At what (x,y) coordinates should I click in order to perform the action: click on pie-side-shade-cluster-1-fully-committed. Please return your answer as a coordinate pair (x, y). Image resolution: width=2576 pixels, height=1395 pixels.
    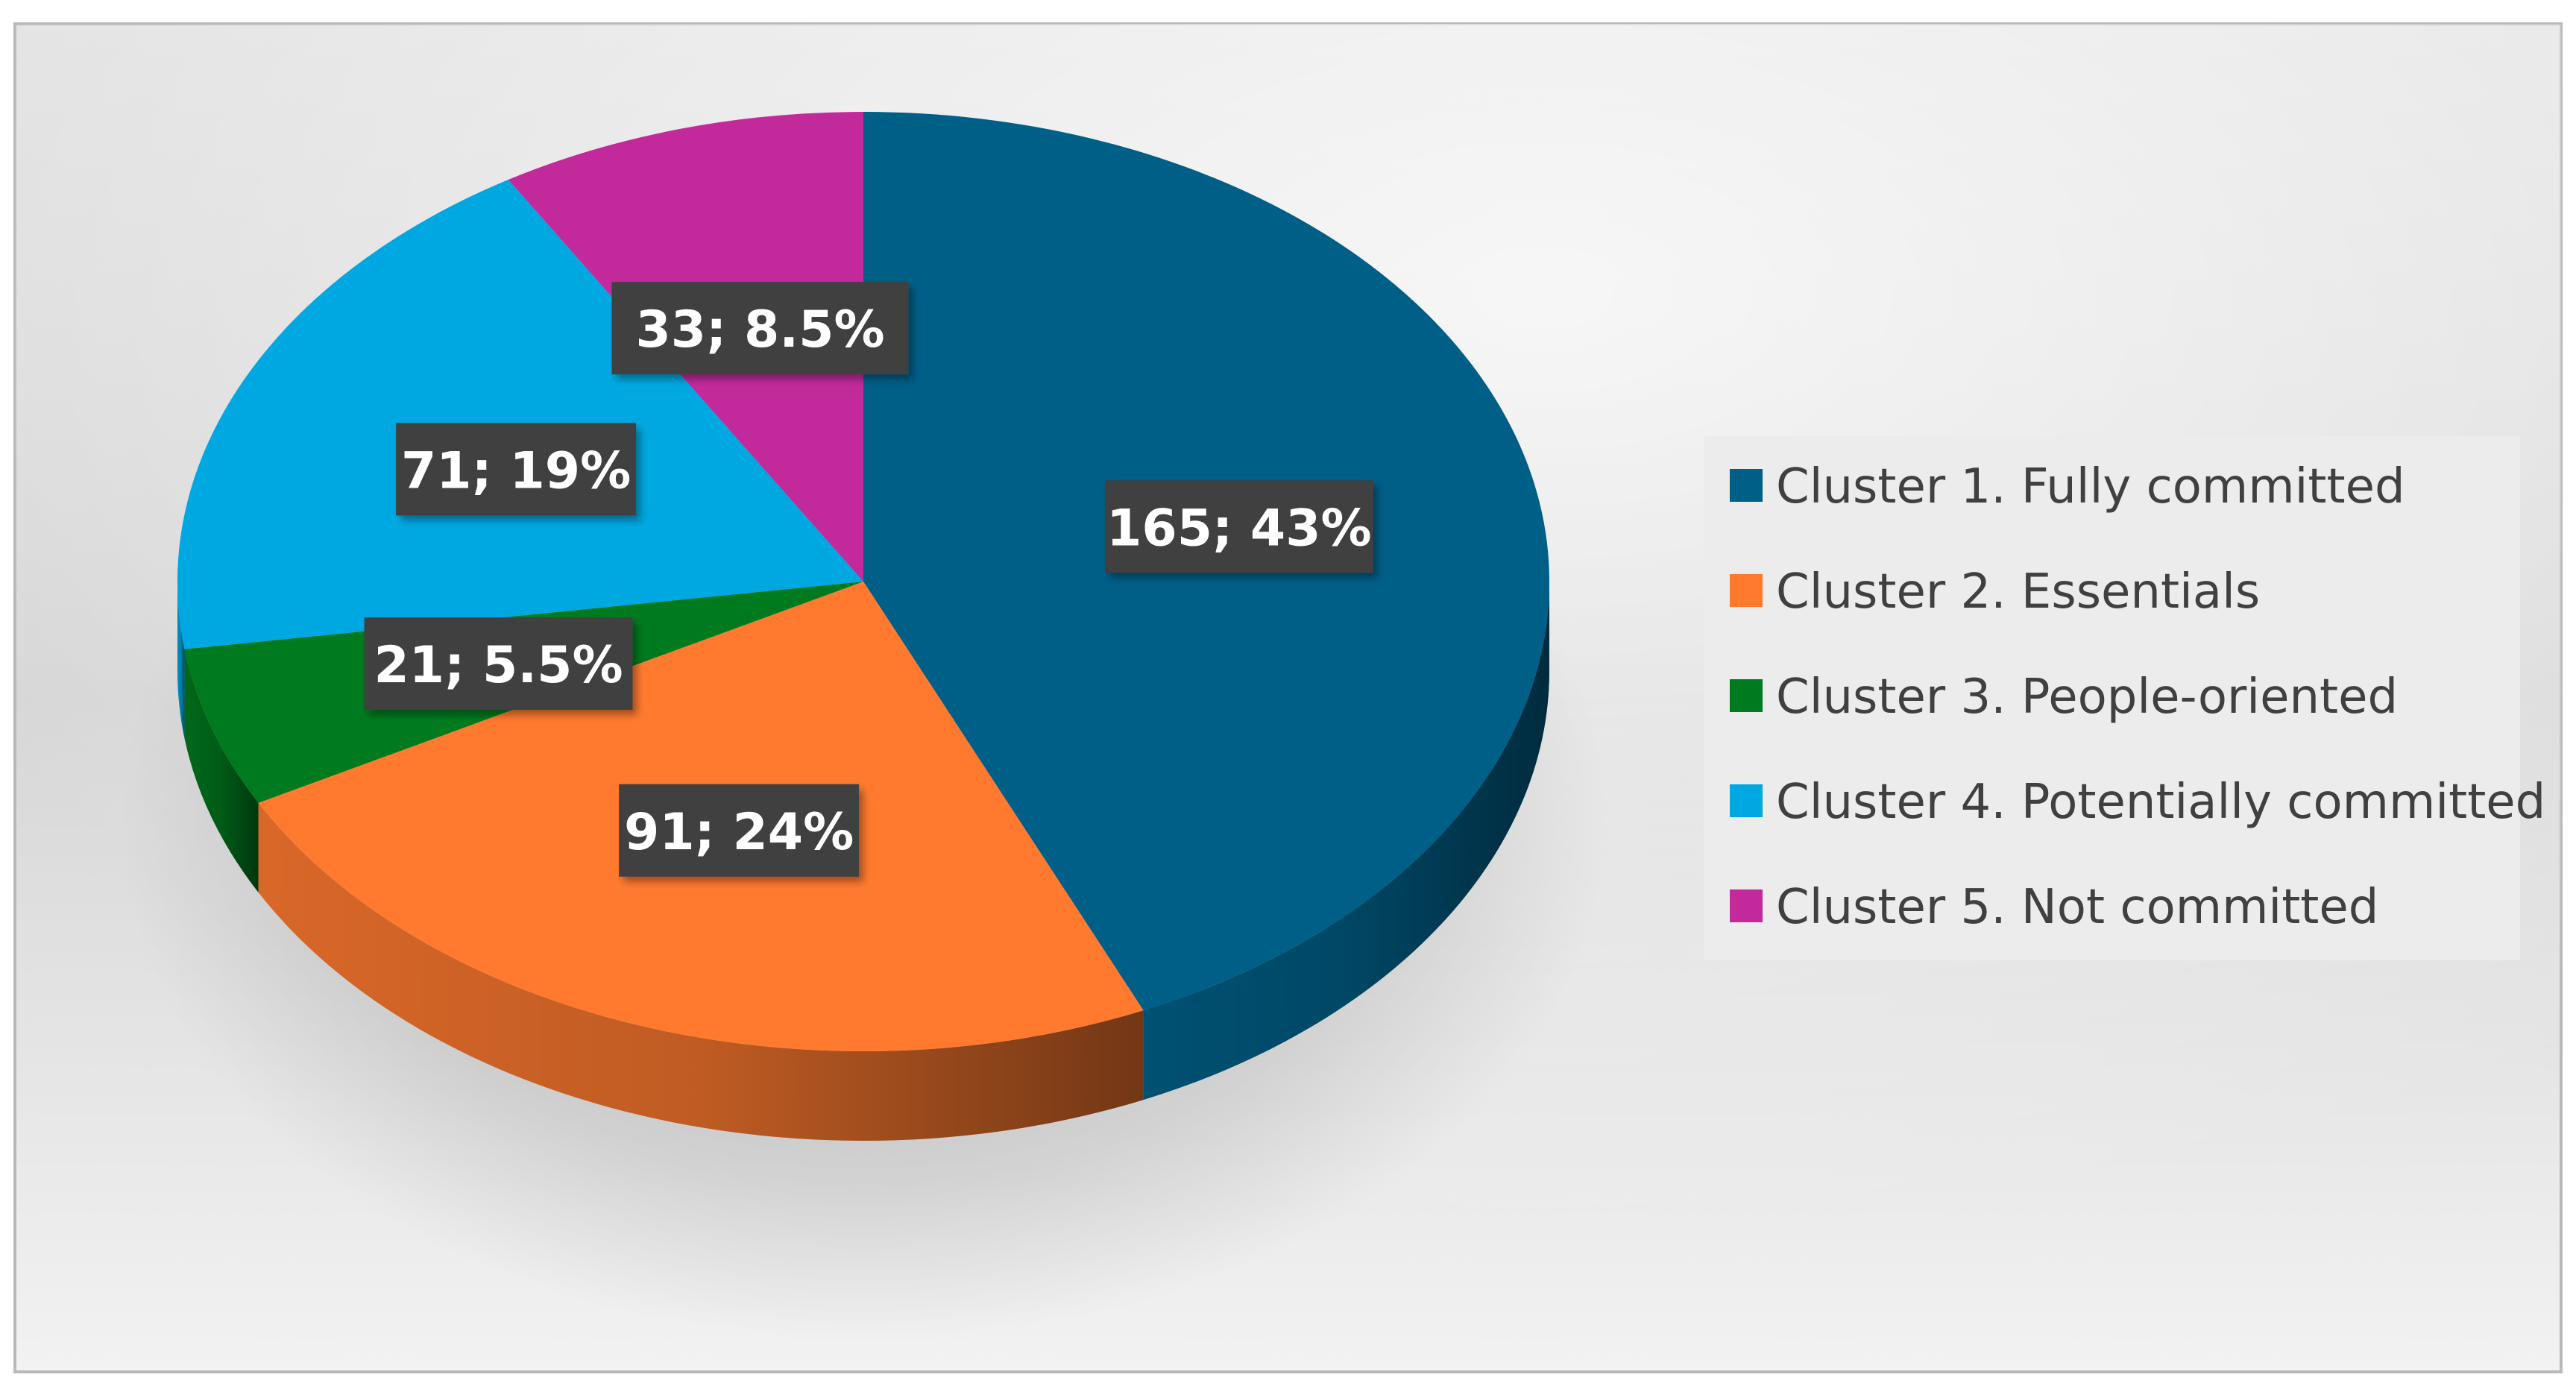
    Looking at the image, I should click on (1346, 841).